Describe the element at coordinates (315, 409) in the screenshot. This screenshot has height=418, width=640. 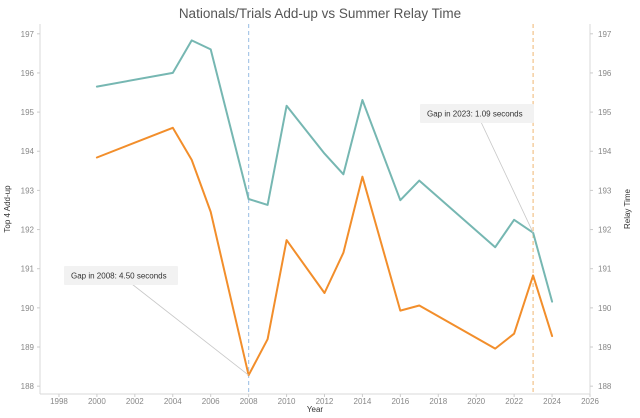
I see `x-axis-title: Year` at that location.